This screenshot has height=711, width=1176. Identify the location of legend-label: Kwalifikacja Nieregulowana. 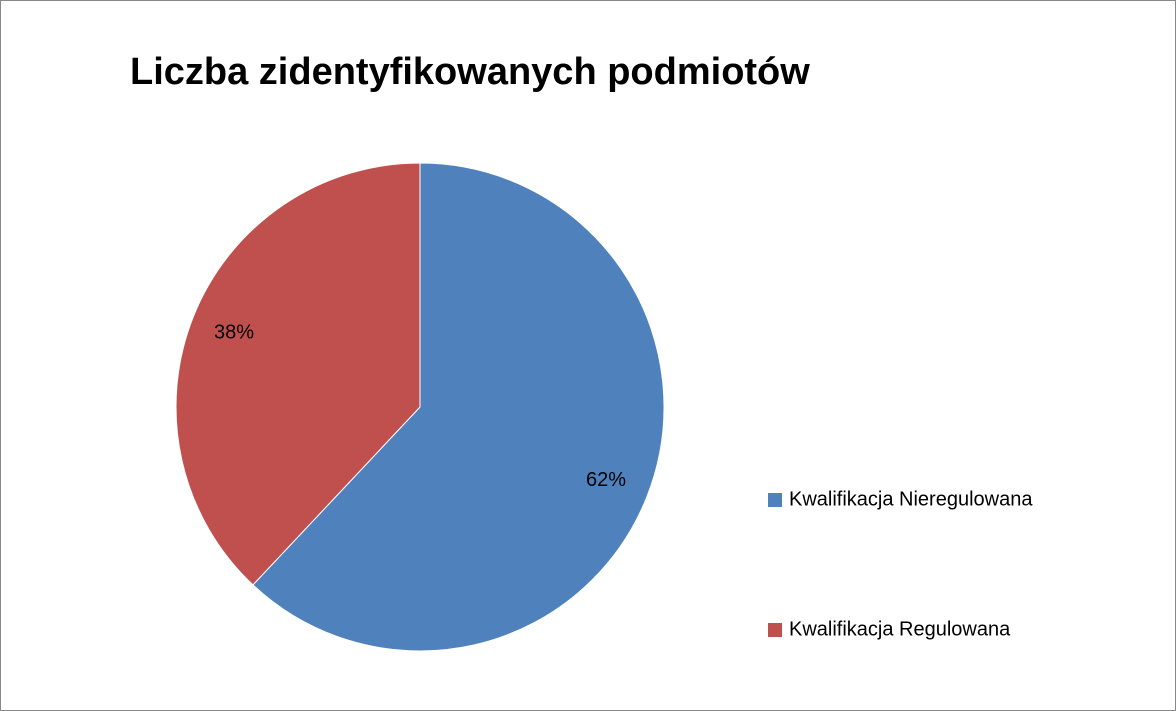
(911, 499).